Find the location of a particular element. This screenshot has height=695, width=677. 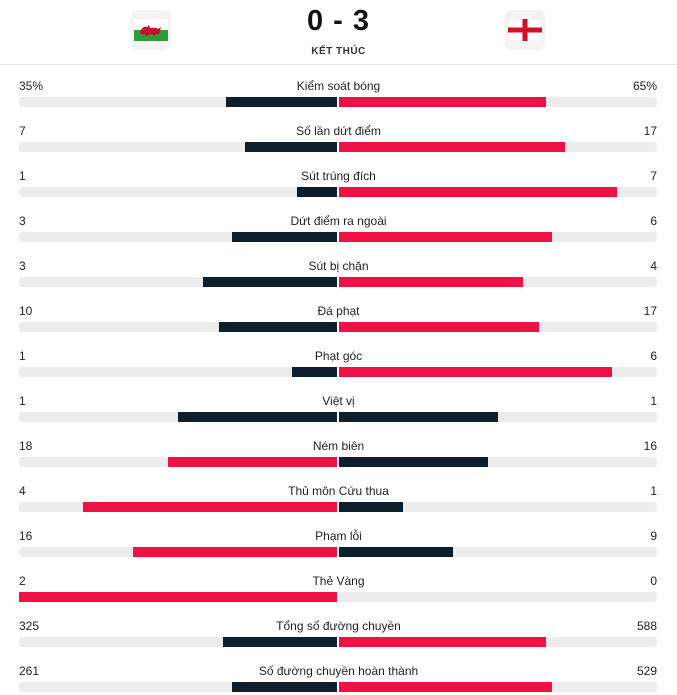

stat-row: 1 Việt vị 1 is located at coordinates (338, 402).